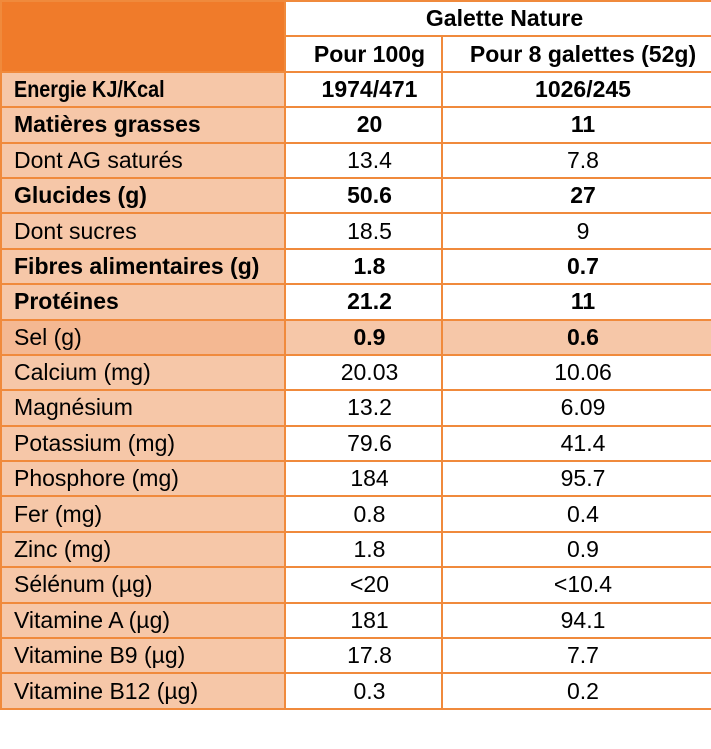 This screenshot has width=711, height=749. I want to click on value-per-100g: 17.8, so click(363, 656).